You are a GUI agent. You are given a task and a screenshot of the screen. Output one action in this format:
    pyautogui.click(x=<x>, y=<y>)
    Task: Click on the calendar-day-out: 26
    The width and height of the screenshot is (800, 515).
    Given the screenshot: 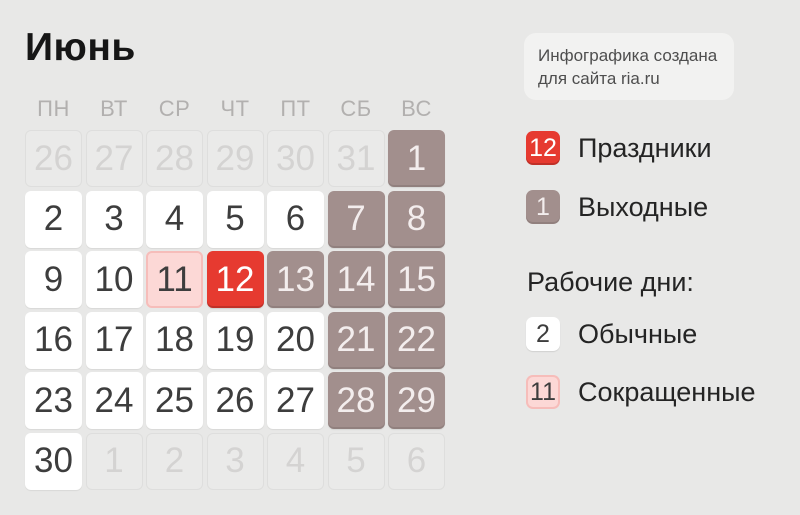 What is the action you would take?
    pyautogui.click(x=53, y=158)
    